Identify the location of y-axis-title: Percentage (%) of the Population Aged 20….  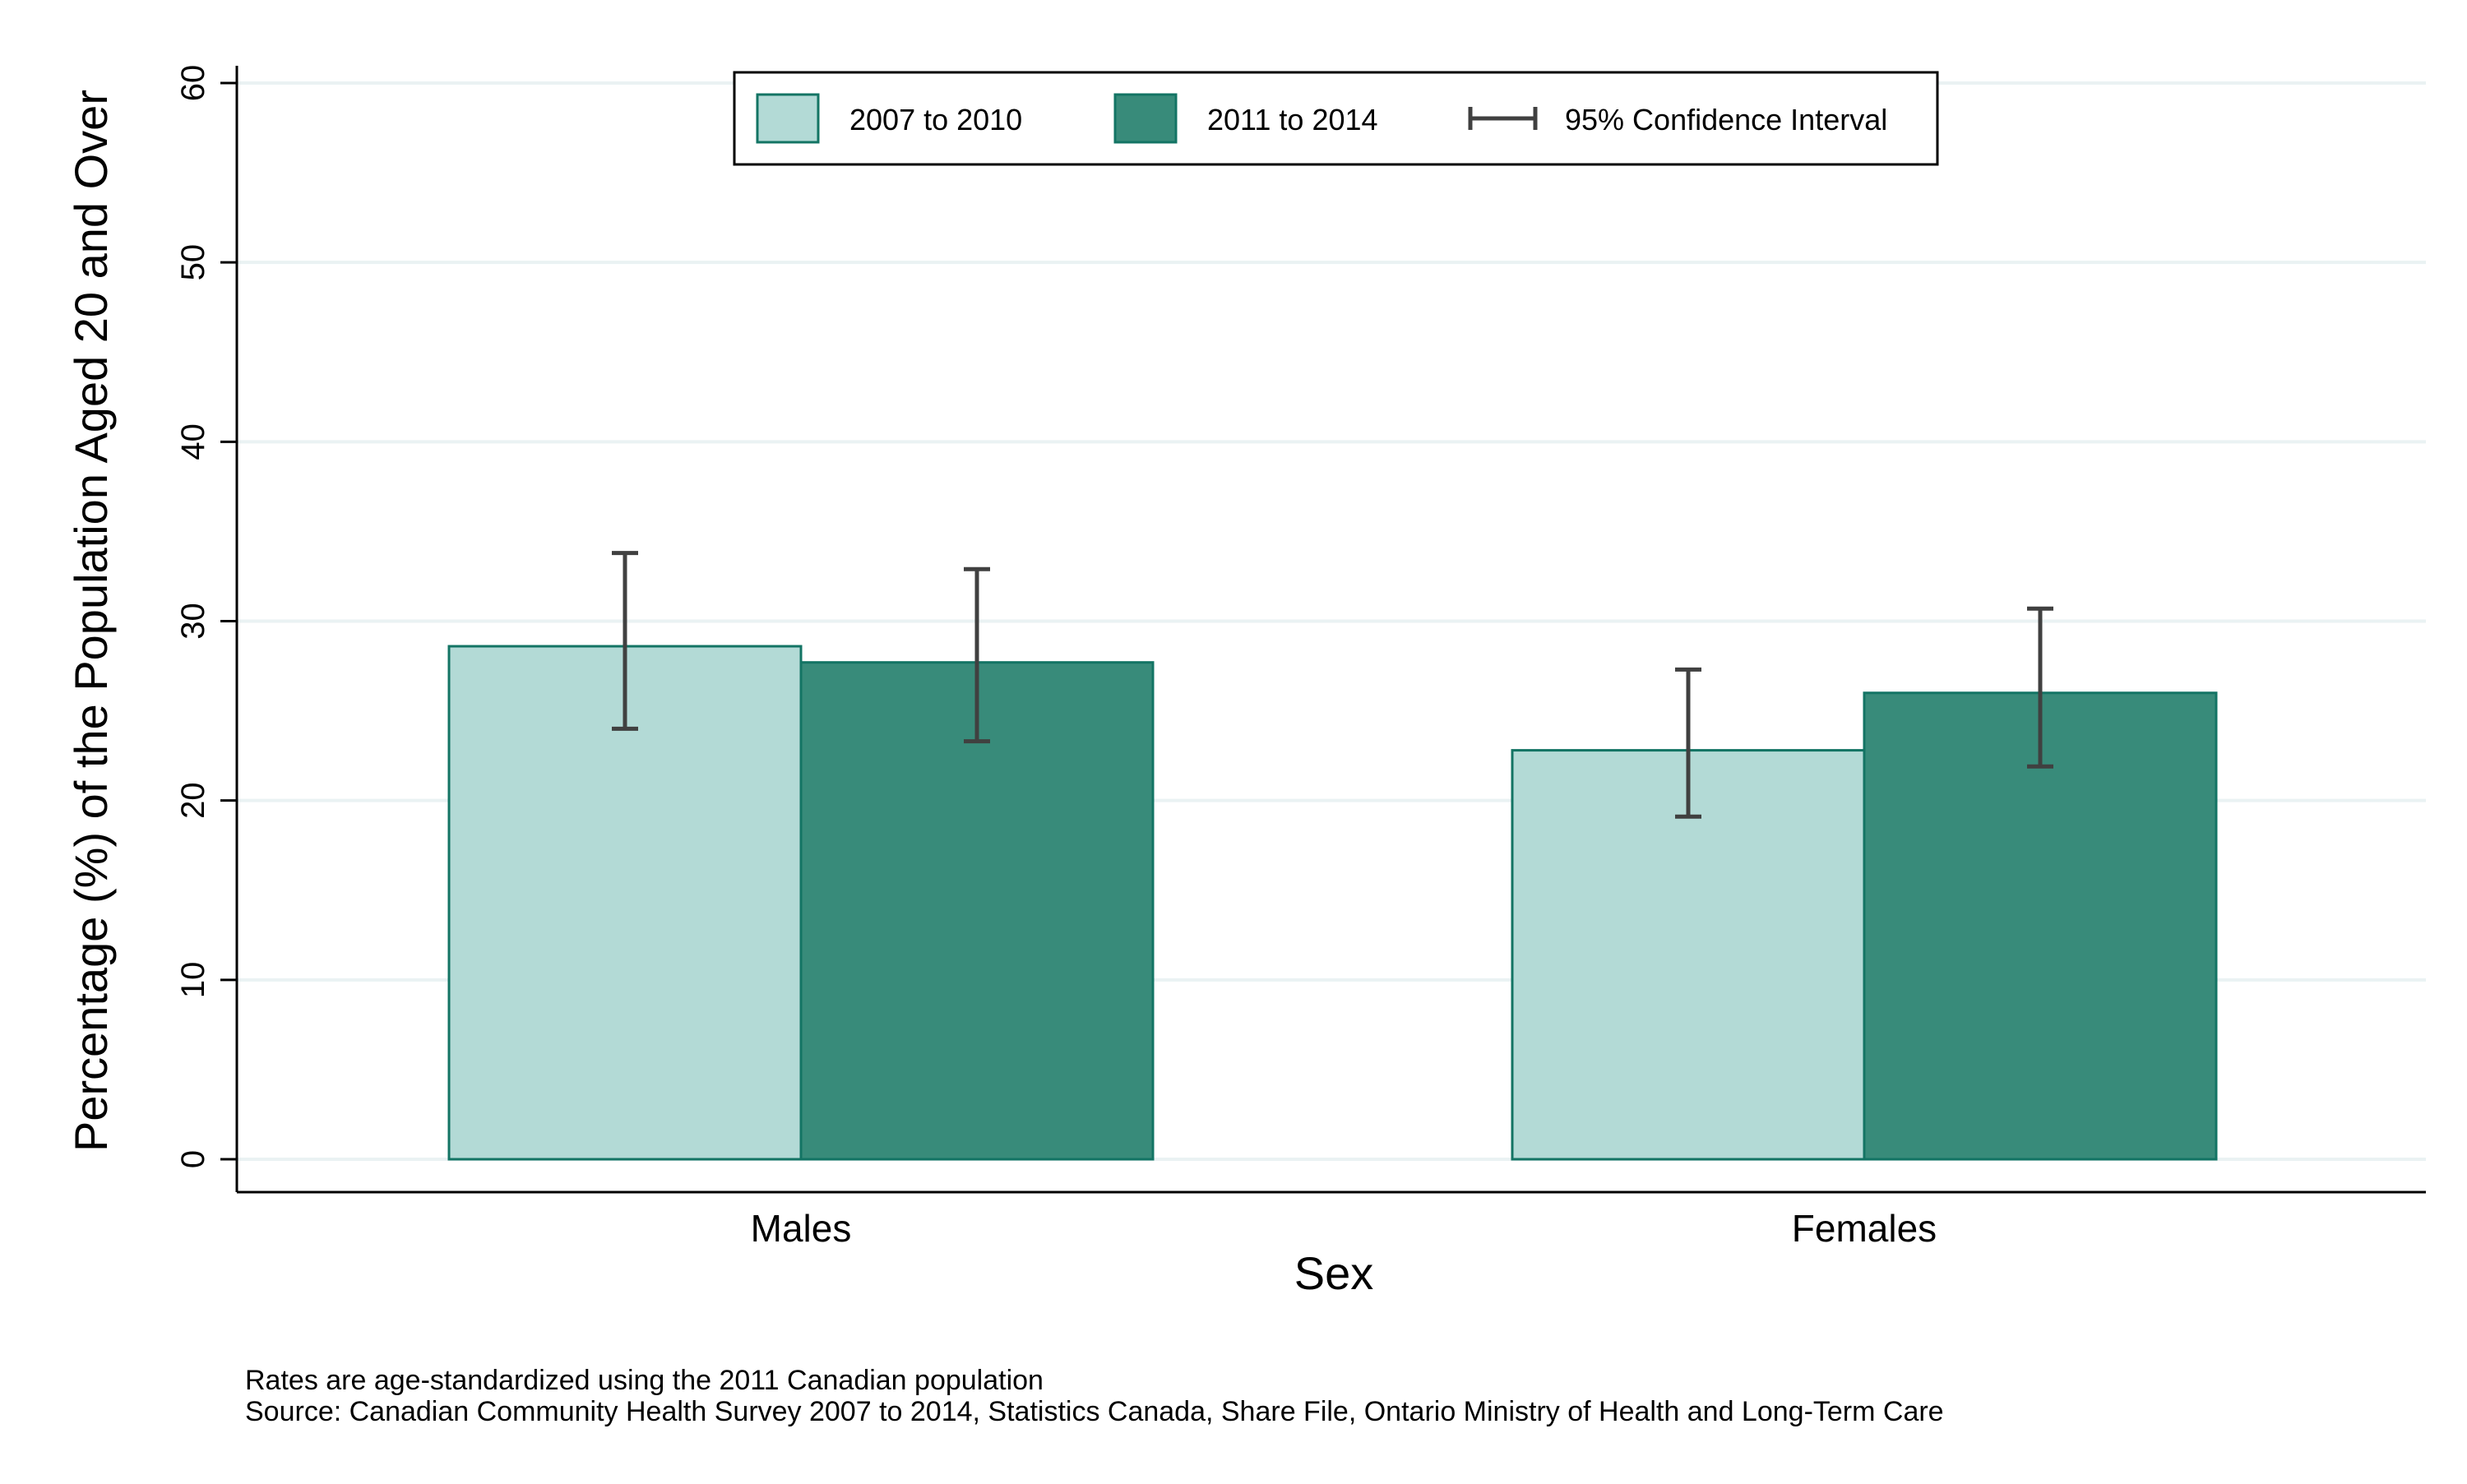
(91, 621).